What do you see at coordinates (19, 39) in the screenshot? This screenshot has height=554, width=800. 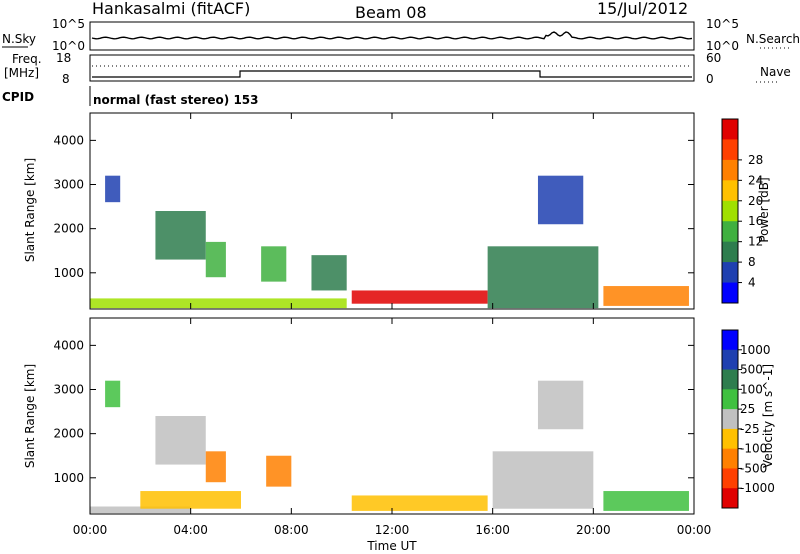 I see `nsky-label: N.Sky` at bounding box center [19, 39].